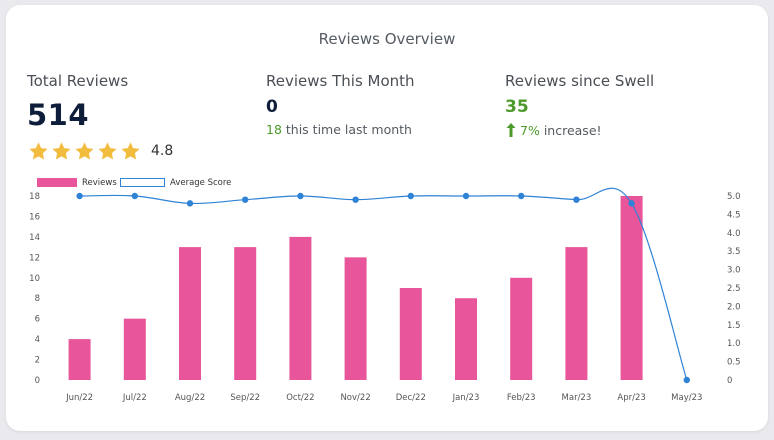 This screenshot has height=440, width=774. I want to click on y-left-tick-label: 2, so click(37, 361).